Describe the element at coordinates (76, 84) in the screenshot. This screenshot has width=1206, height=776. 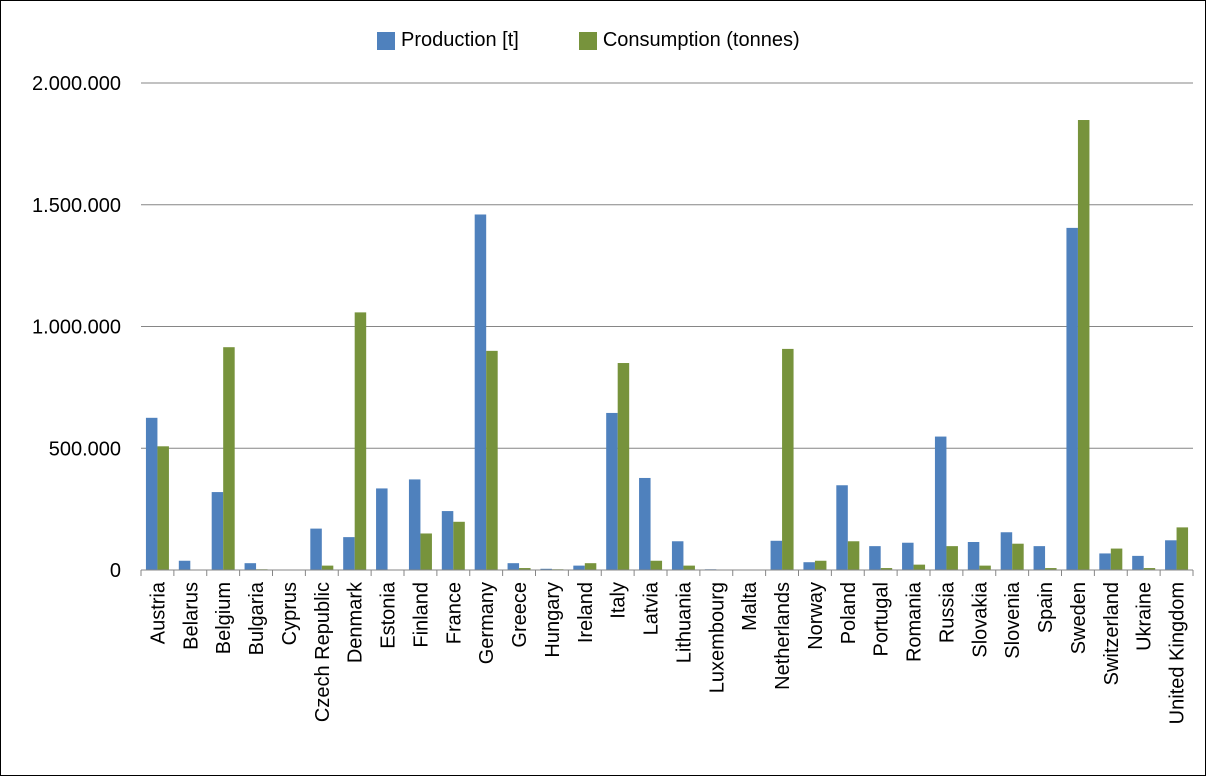
I see `y-tick-label: 2.000.000` at that location.